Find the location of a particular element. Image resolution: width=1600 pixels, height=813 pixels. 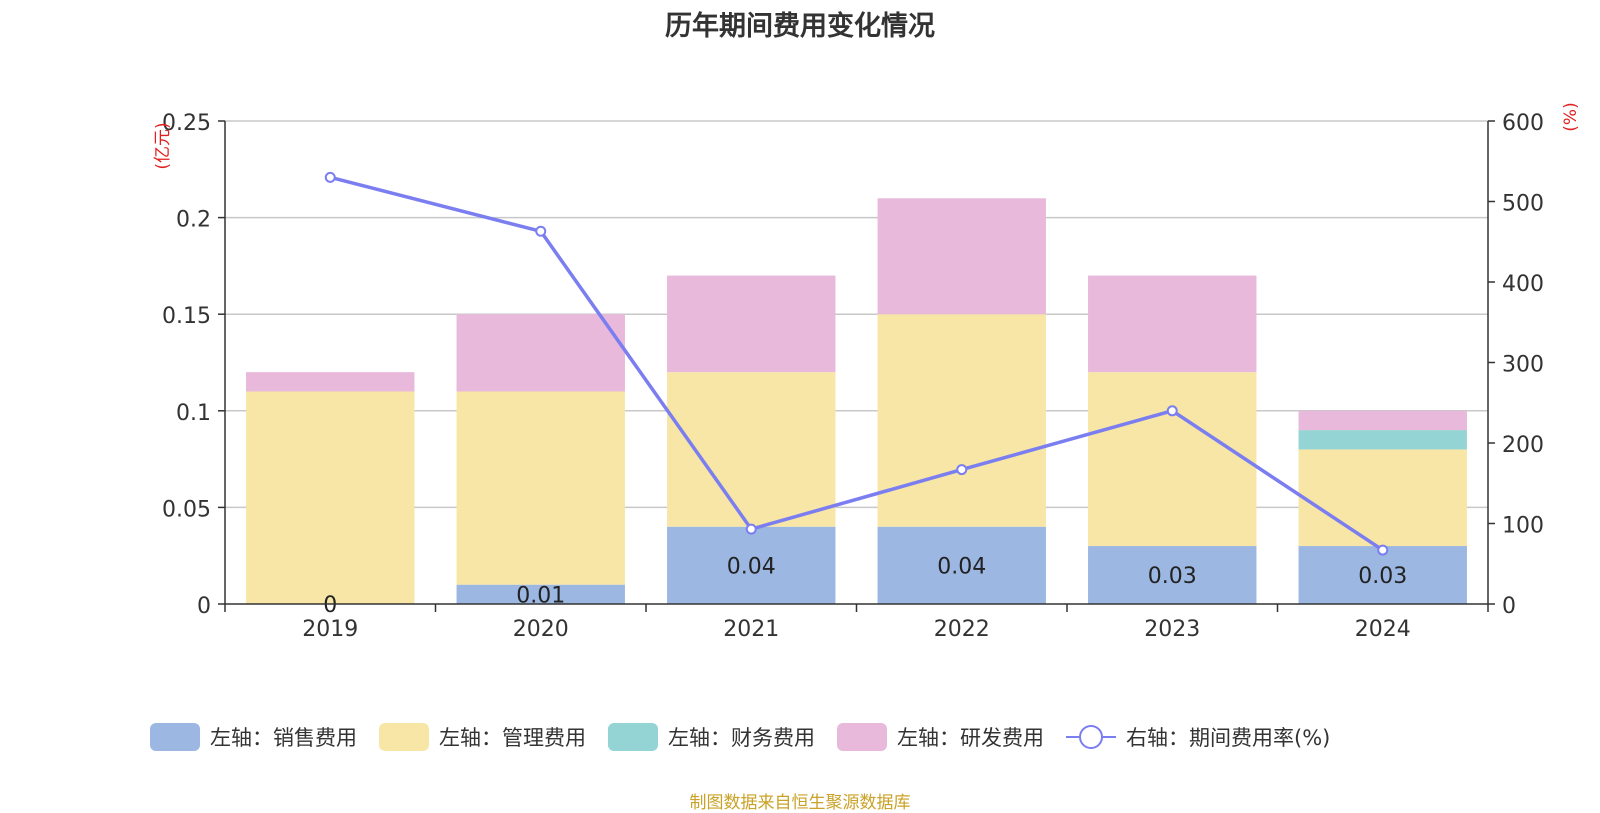

y-left-tick-label: 0.05 is located at coordinates (186, 509).